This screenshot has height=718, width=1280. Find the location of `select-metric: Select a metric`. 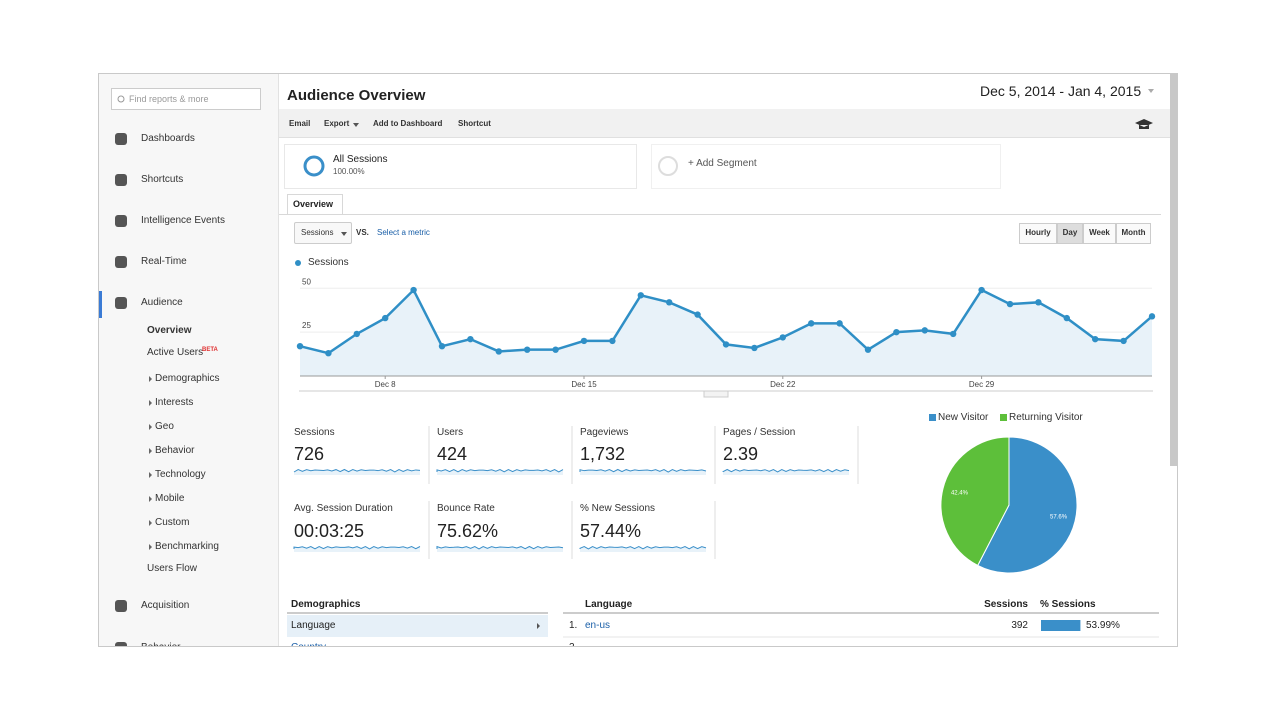

select-metric: Select a metric is located at coordinates (403, 232).